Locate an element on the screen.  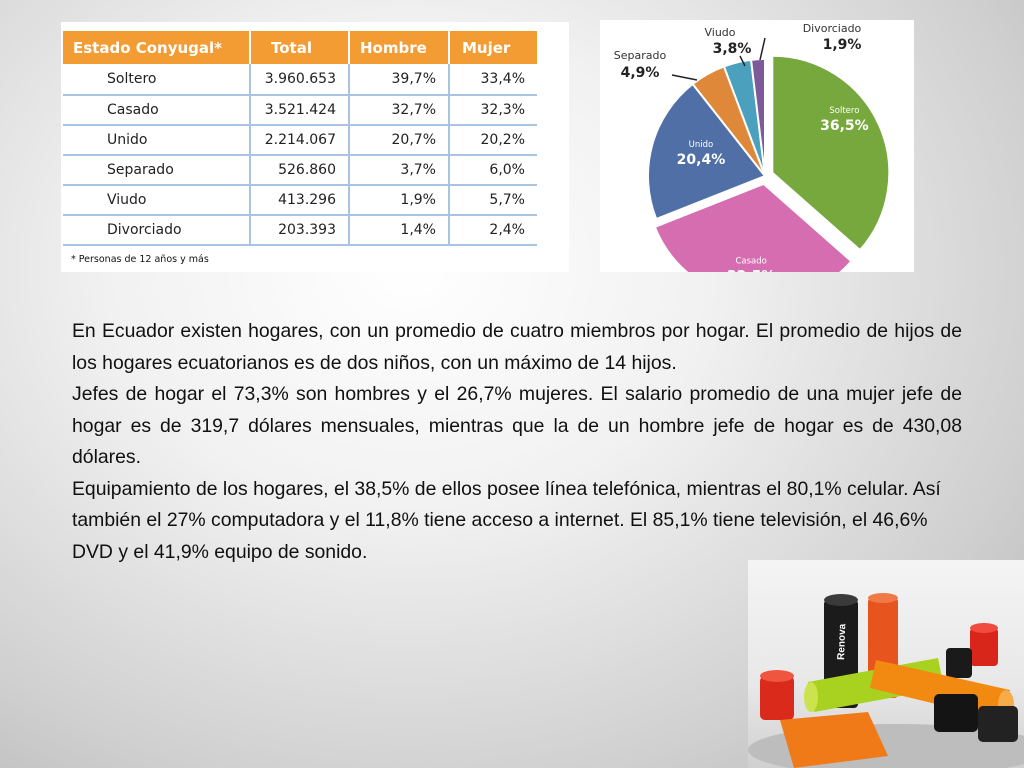
table-row: Divorciado 203.393 1,4% 2,4% is located at coordinates (300, 230).